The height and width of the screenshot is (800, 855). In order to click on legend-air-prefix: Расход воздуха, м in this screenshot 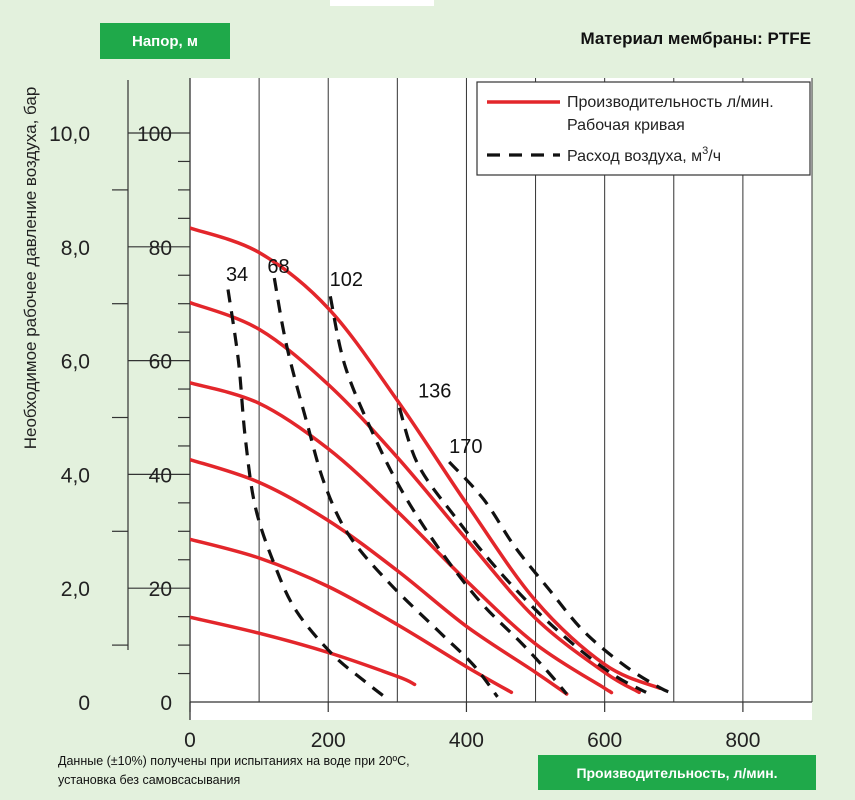, I will do `click(634, 156)`.